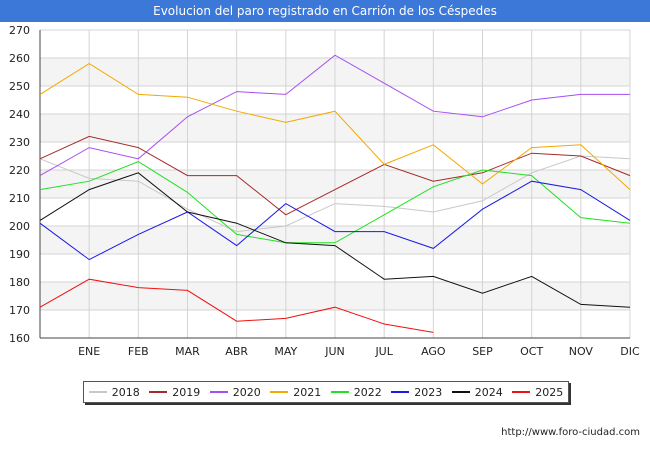  I want to click on legend-item-2021: 2021, so click(295, 392).